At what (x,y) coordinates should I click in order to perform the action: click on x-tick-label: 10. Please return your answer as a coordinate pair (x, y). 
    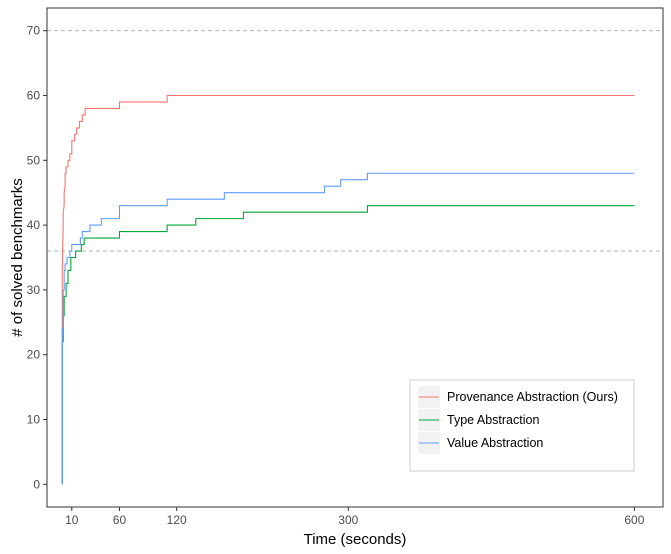
    Looking at the image, I should click on (72, 520).